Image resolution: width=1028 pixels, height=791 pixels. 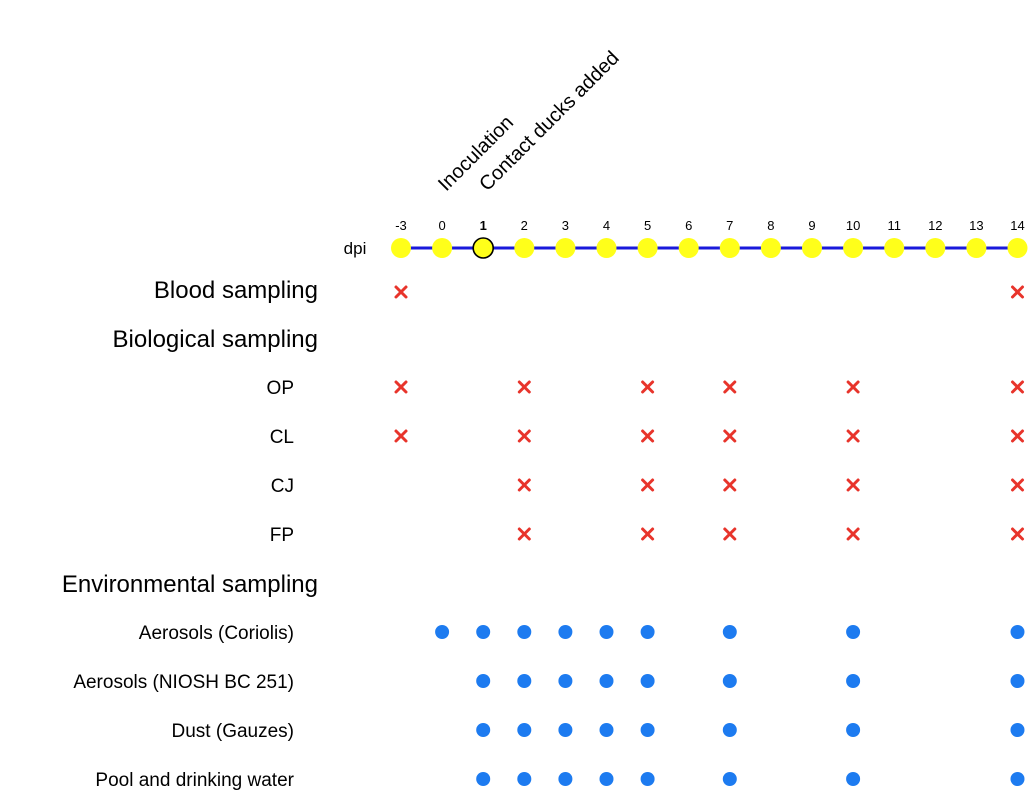 I want to click on day-tick-label: -3, so click(x=401, y=225).